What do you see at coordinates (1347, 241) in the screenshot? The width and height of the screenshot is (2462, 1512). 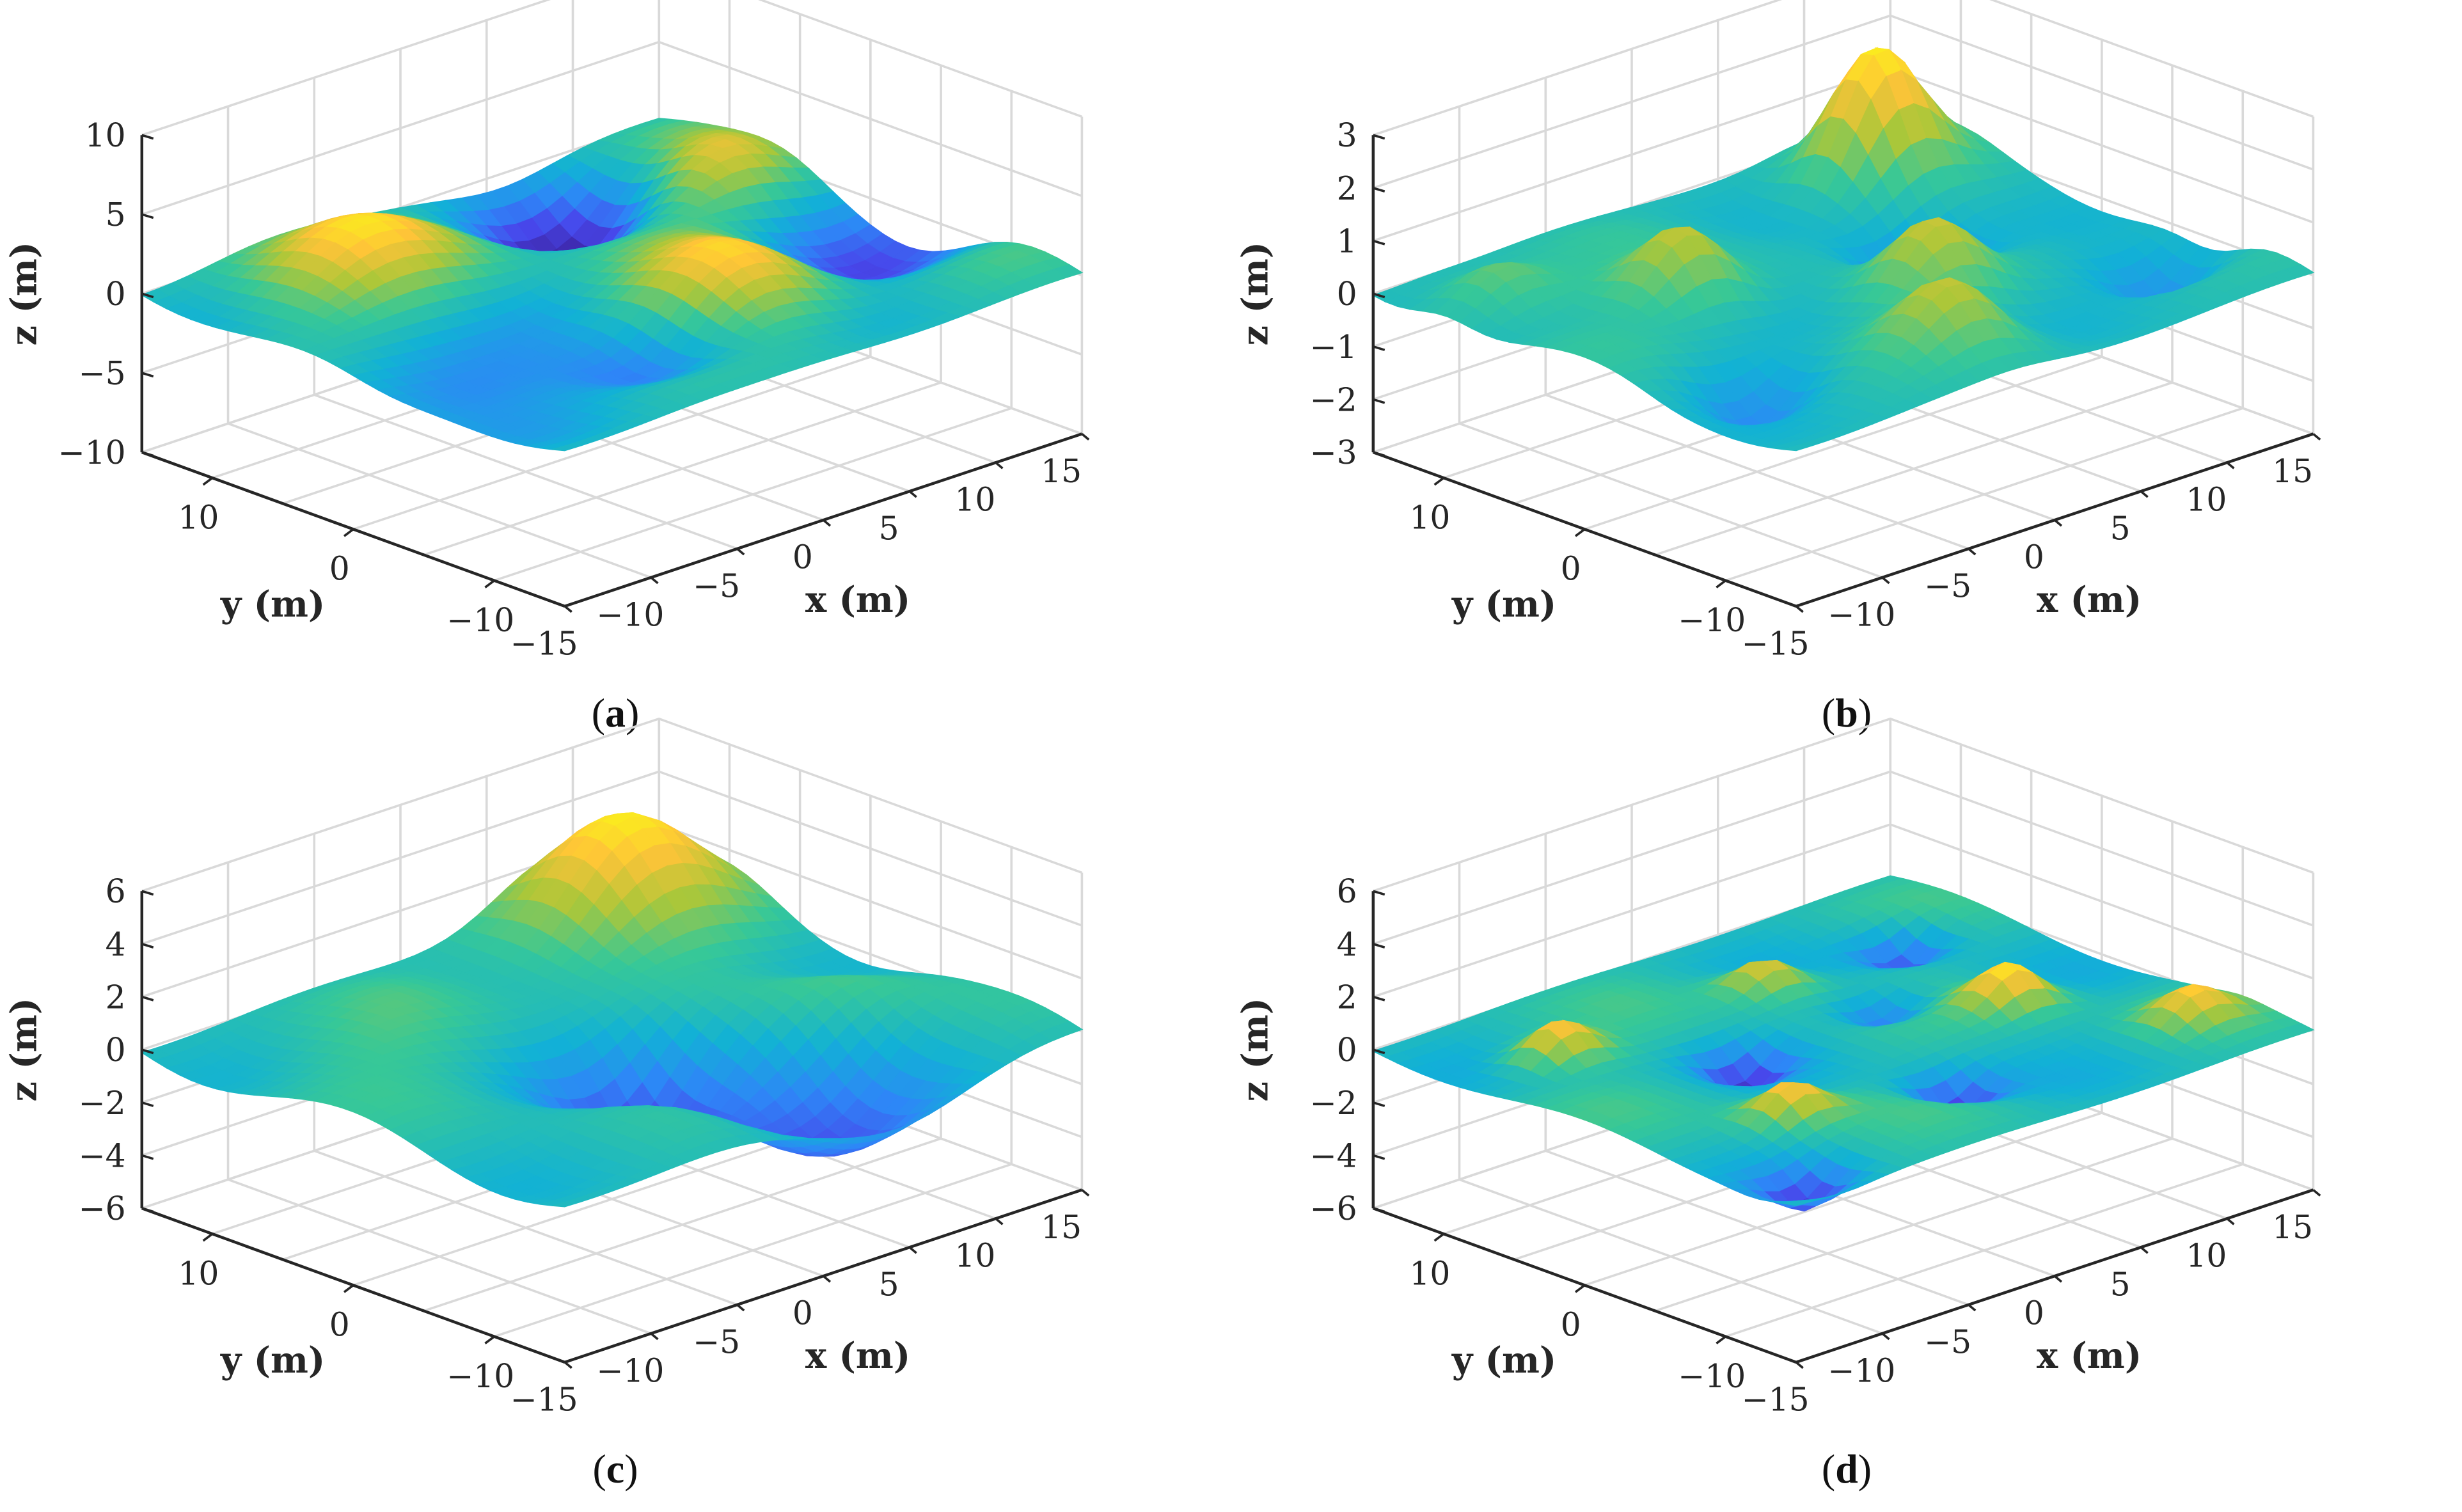 I see `z-tick-label: 1` at bounding box center [1347, 241].